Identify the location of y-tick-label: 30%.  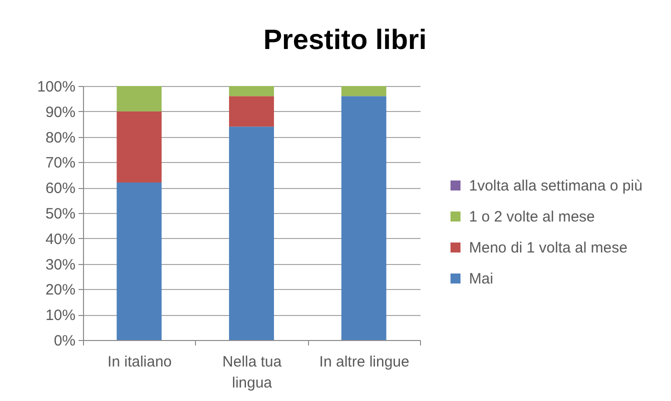
(60, 265).